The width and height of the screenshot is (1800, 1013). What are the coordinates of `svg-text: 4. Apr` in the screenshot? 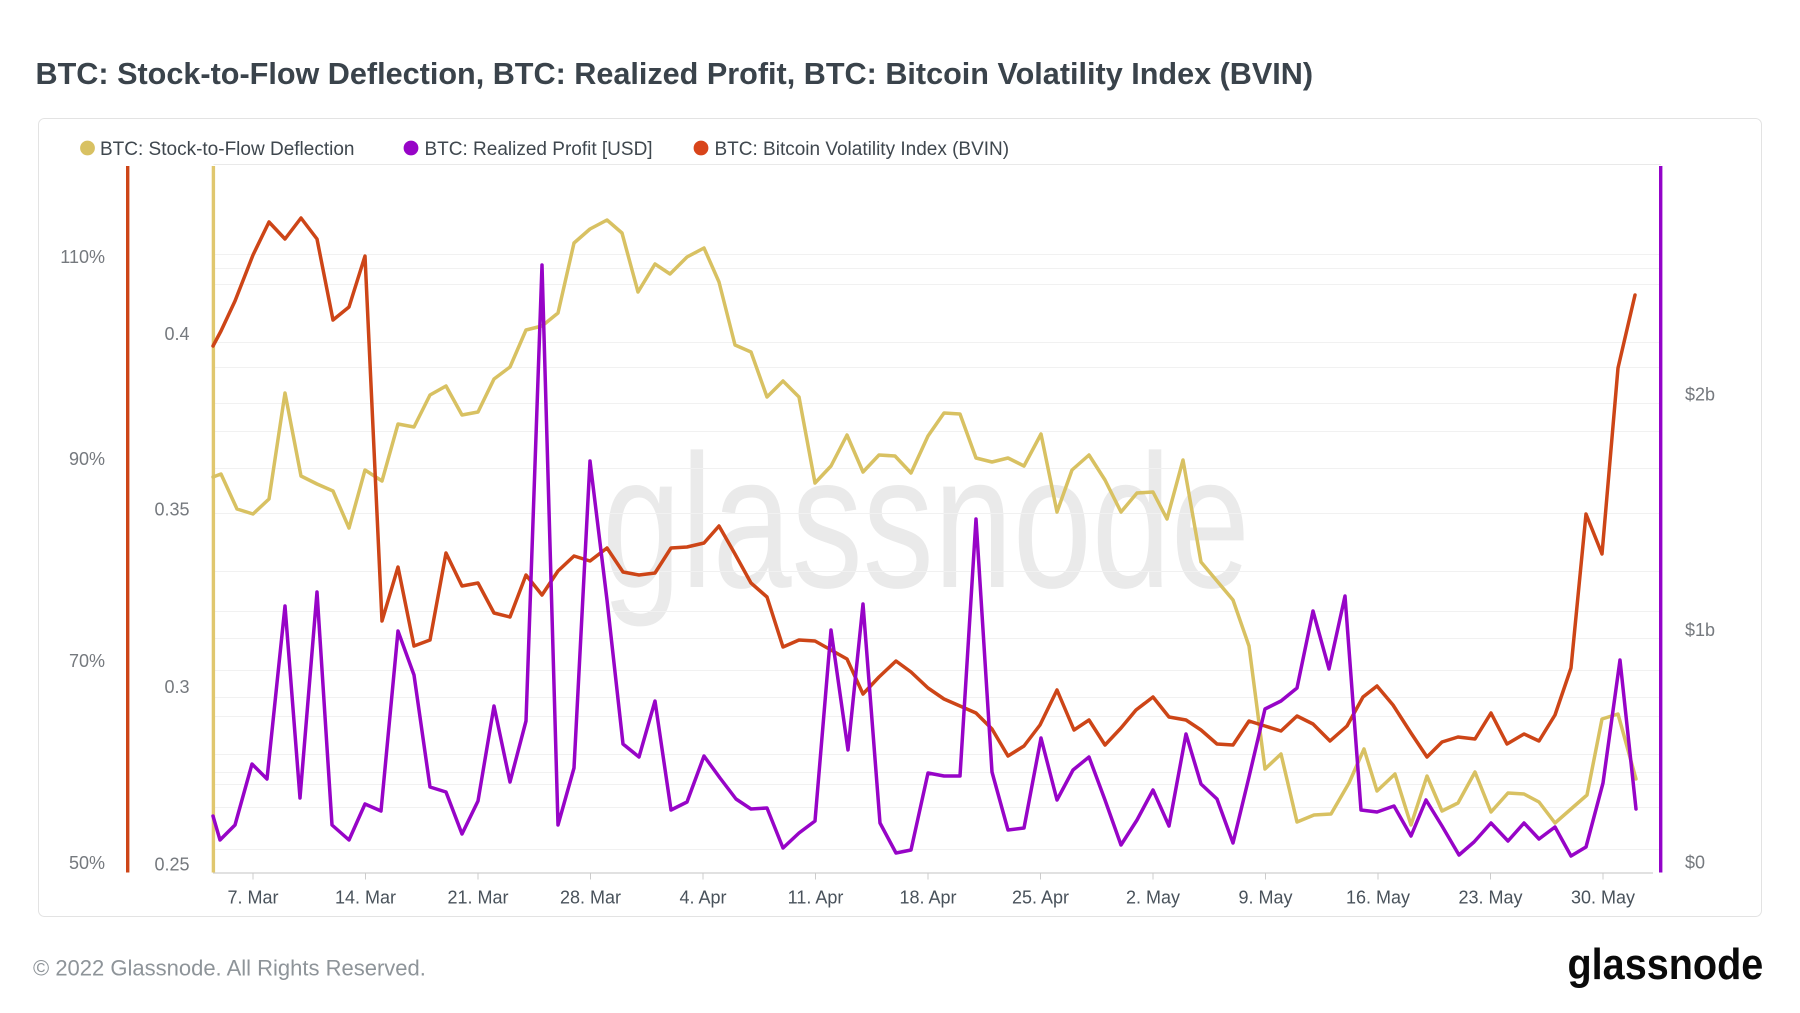 It's located at (702, 898).